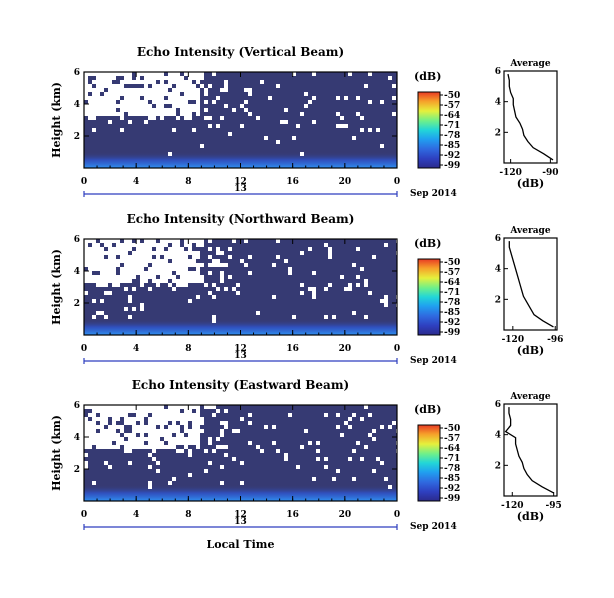  I want to click on x-tick-label: 8, so click(188, 182).